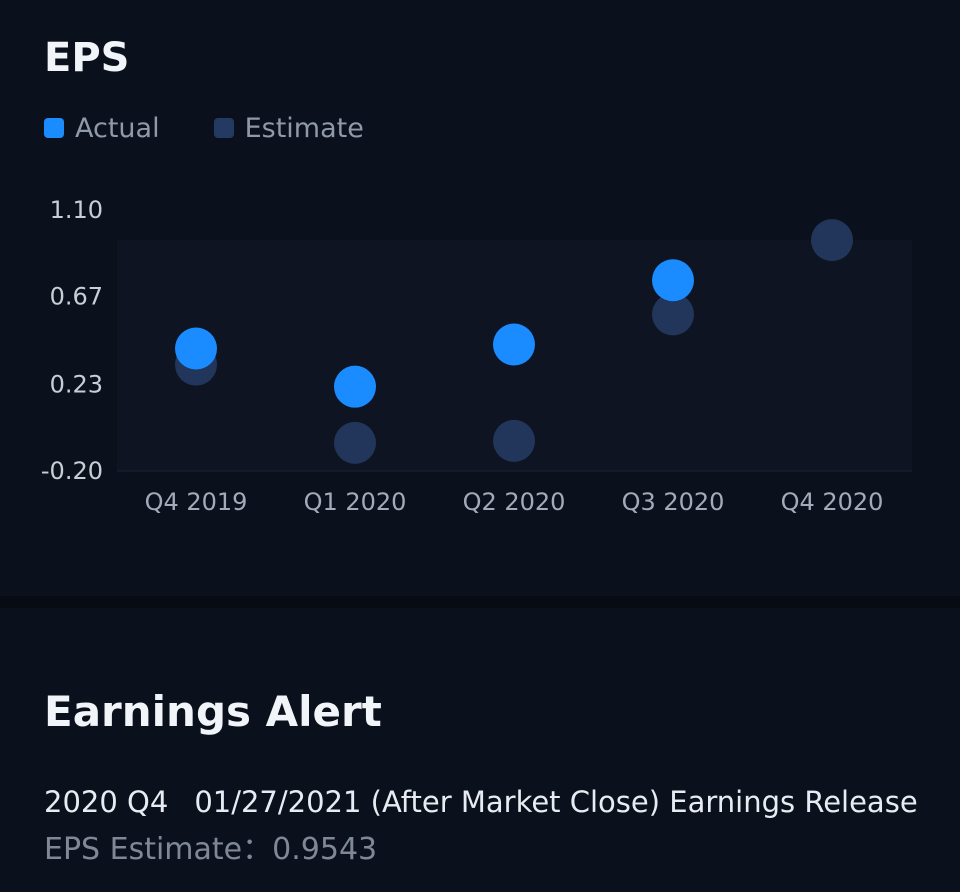 The width and height of the screenshot is (960, 892). I want to click on x-tick-label: Q4 2019, so click(196, 502).